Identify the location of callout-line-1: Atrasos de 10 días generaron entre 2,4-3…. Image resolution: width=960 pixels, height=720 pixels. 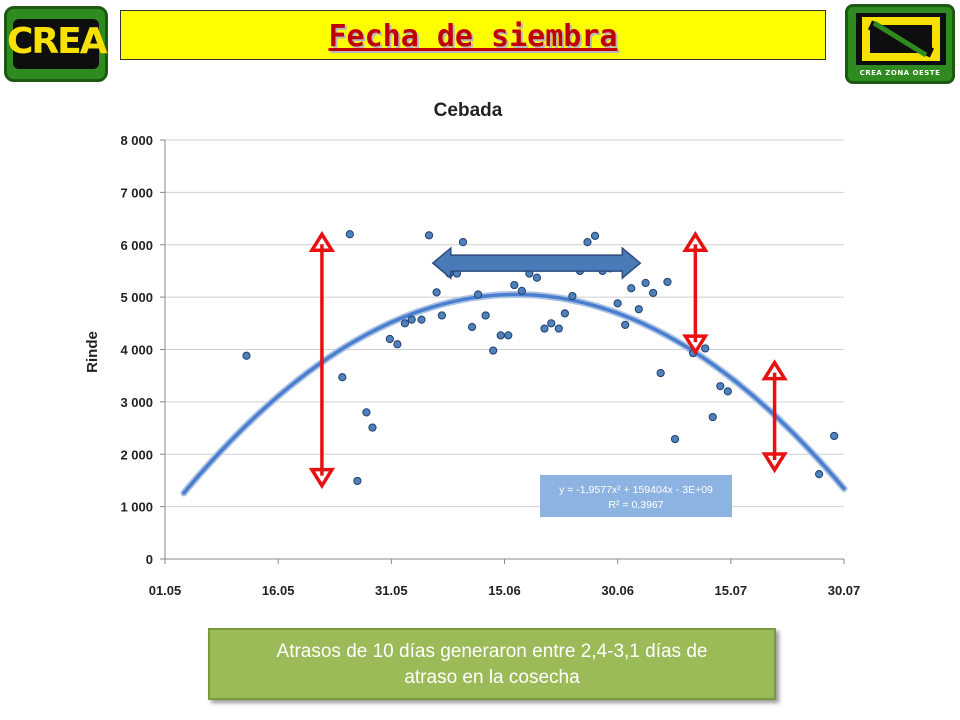
(492, 651).